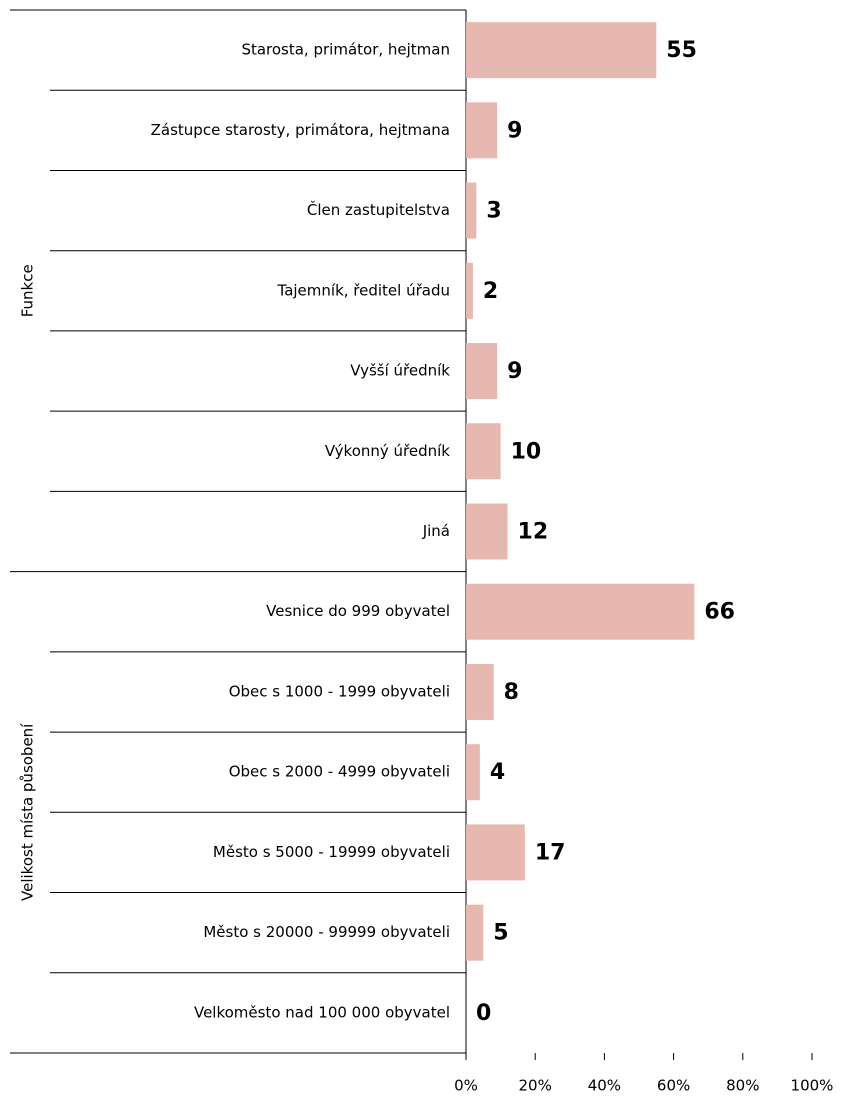  Describe the element at coordinates (681, 50) in the screenshot. I see `value-label: 55` at that location.